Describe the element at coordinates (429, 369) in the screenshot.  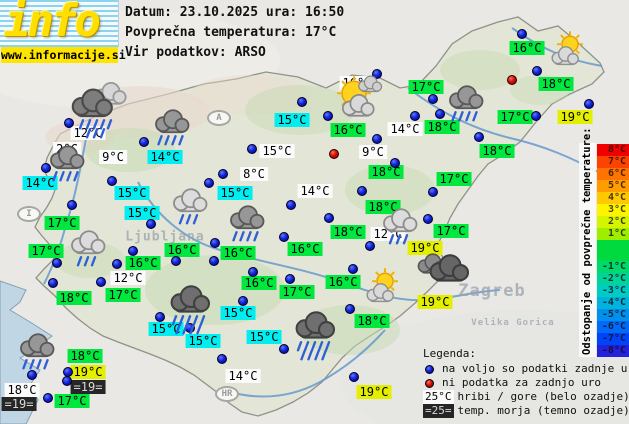
I see `blue-dot-icon` at that location.